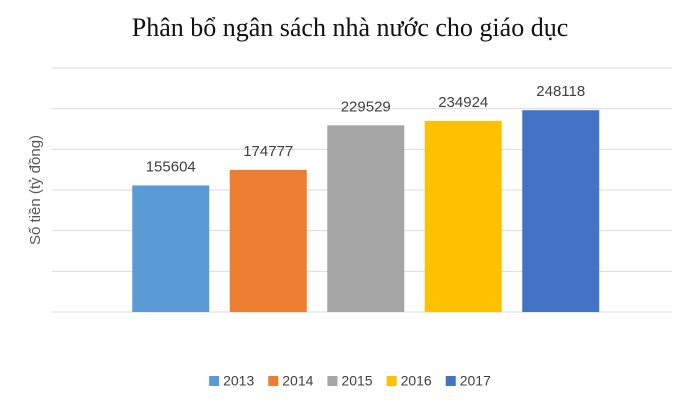 This screenshot has height=400, width=700. I want to click on data-label: 229529, so click(366, 106).